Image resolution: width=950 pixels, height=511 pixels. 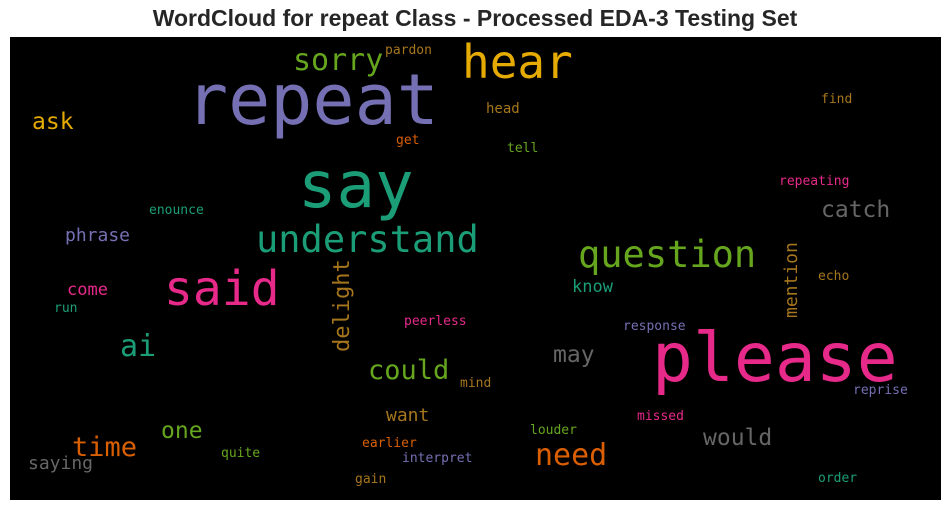 I want to click on word-please: please, so click(x=775, y=358).